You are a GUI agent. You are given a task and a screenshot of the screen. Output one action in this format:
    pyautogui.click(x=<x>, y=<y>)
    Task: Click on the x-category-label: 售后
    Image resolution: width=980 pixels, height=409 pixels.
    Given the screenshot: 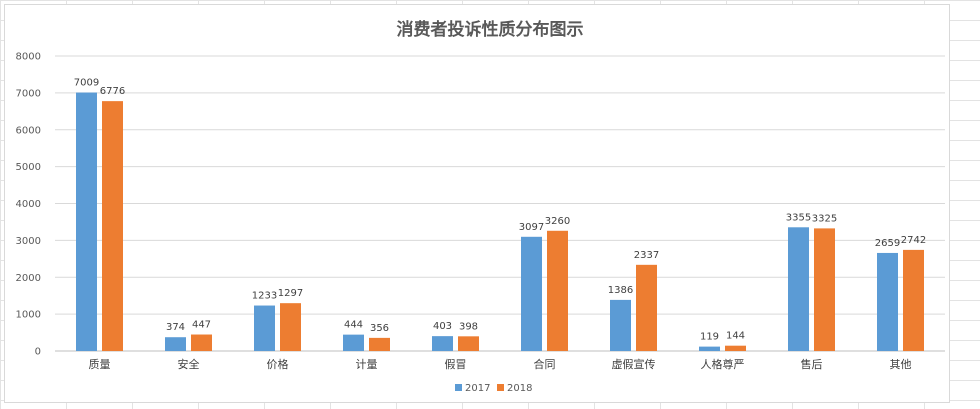 What is the action you would take?
    pyautogui.click(x=812, y=364)
    